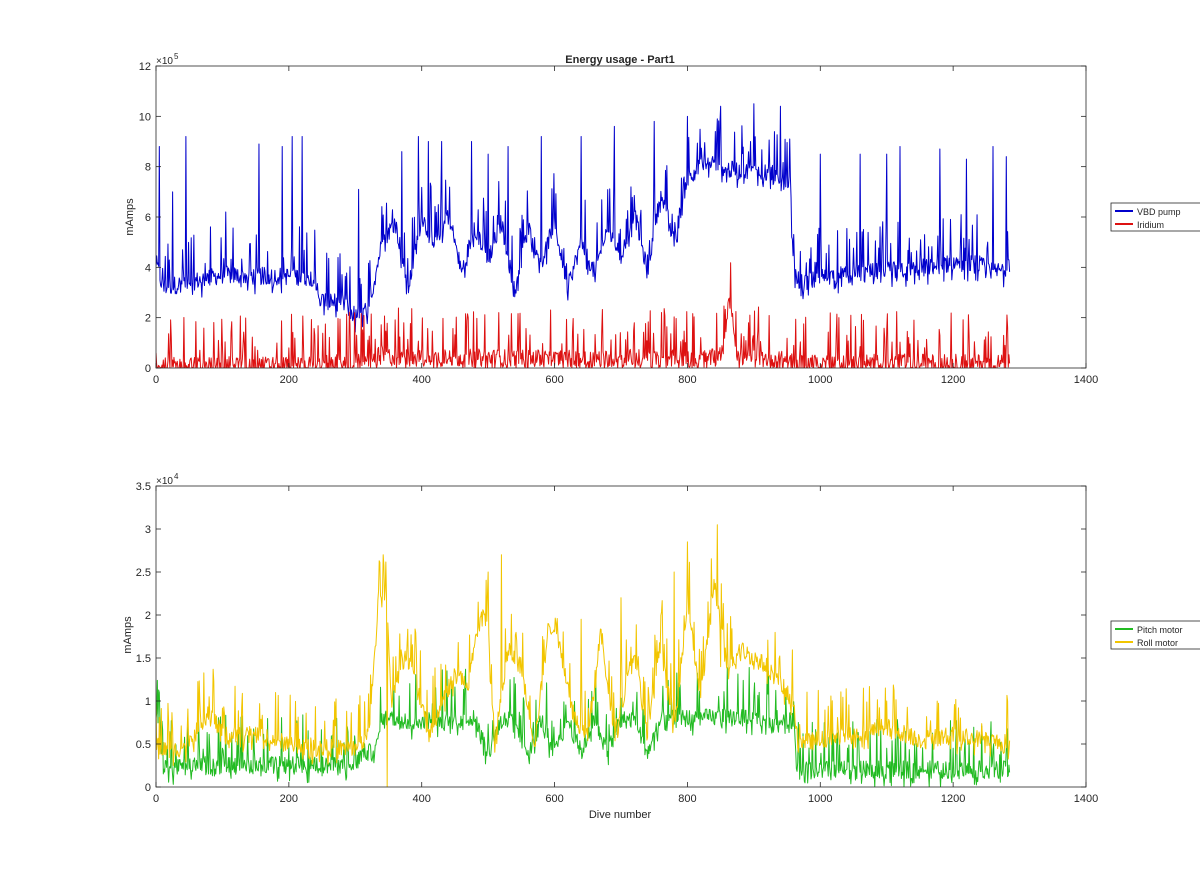 The image size is (1200, 885). Describe the element at coordinates (148, 530) in the screenshot. I see `y-tick-label: 3` at that location.